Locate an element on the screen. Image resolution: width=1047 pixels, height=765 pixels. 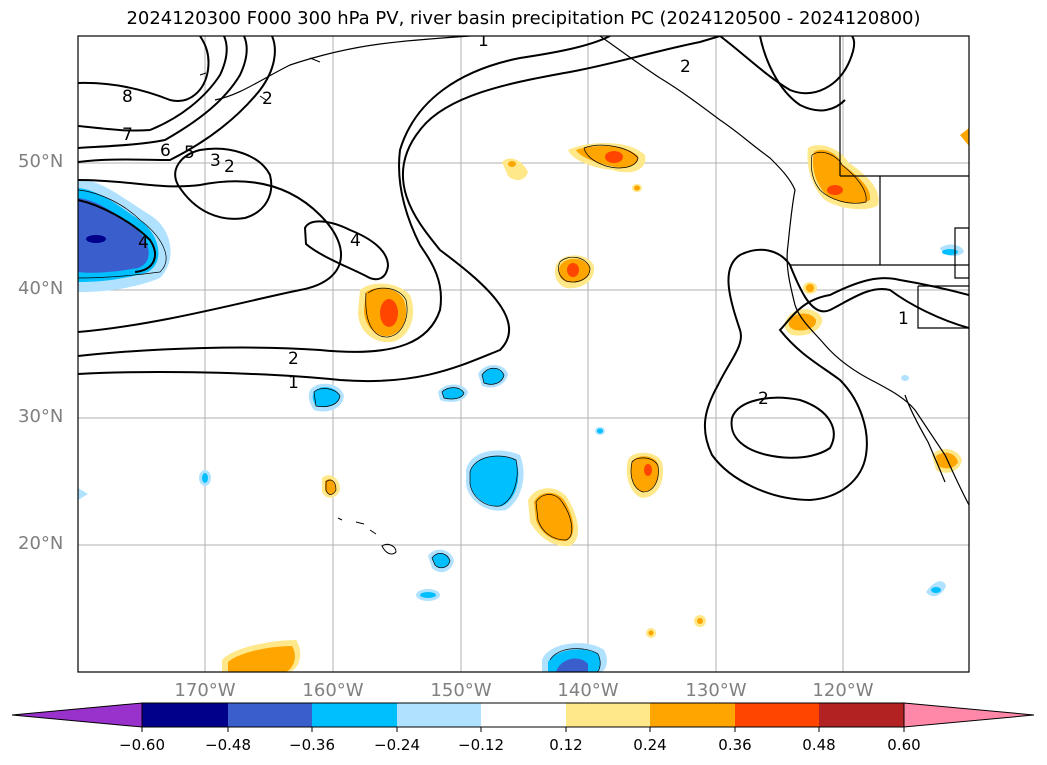
colorbar-tick-label: 0.24 is located at coordinates (650, 745).